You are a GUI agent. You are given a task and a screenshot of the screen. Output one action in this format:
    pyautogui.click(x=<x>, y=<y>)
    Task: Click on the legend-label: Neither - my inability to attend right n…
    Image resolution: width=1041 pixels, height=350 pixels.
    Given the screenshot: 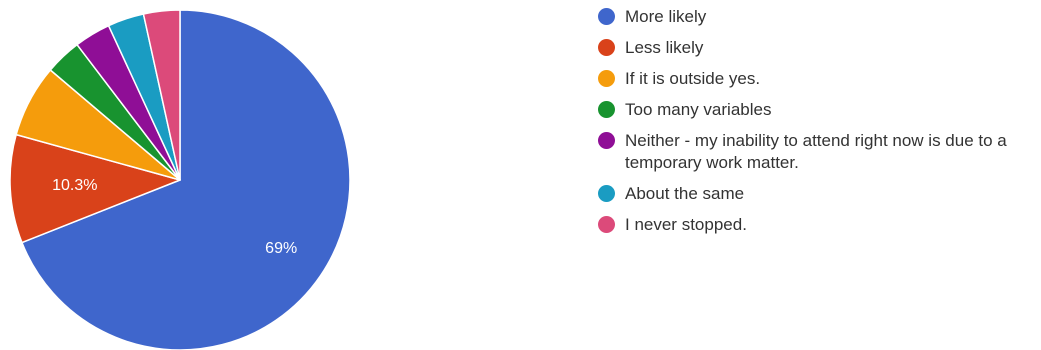 What is the action you would take?
    pyautogui.click(x=816, y=151)
    